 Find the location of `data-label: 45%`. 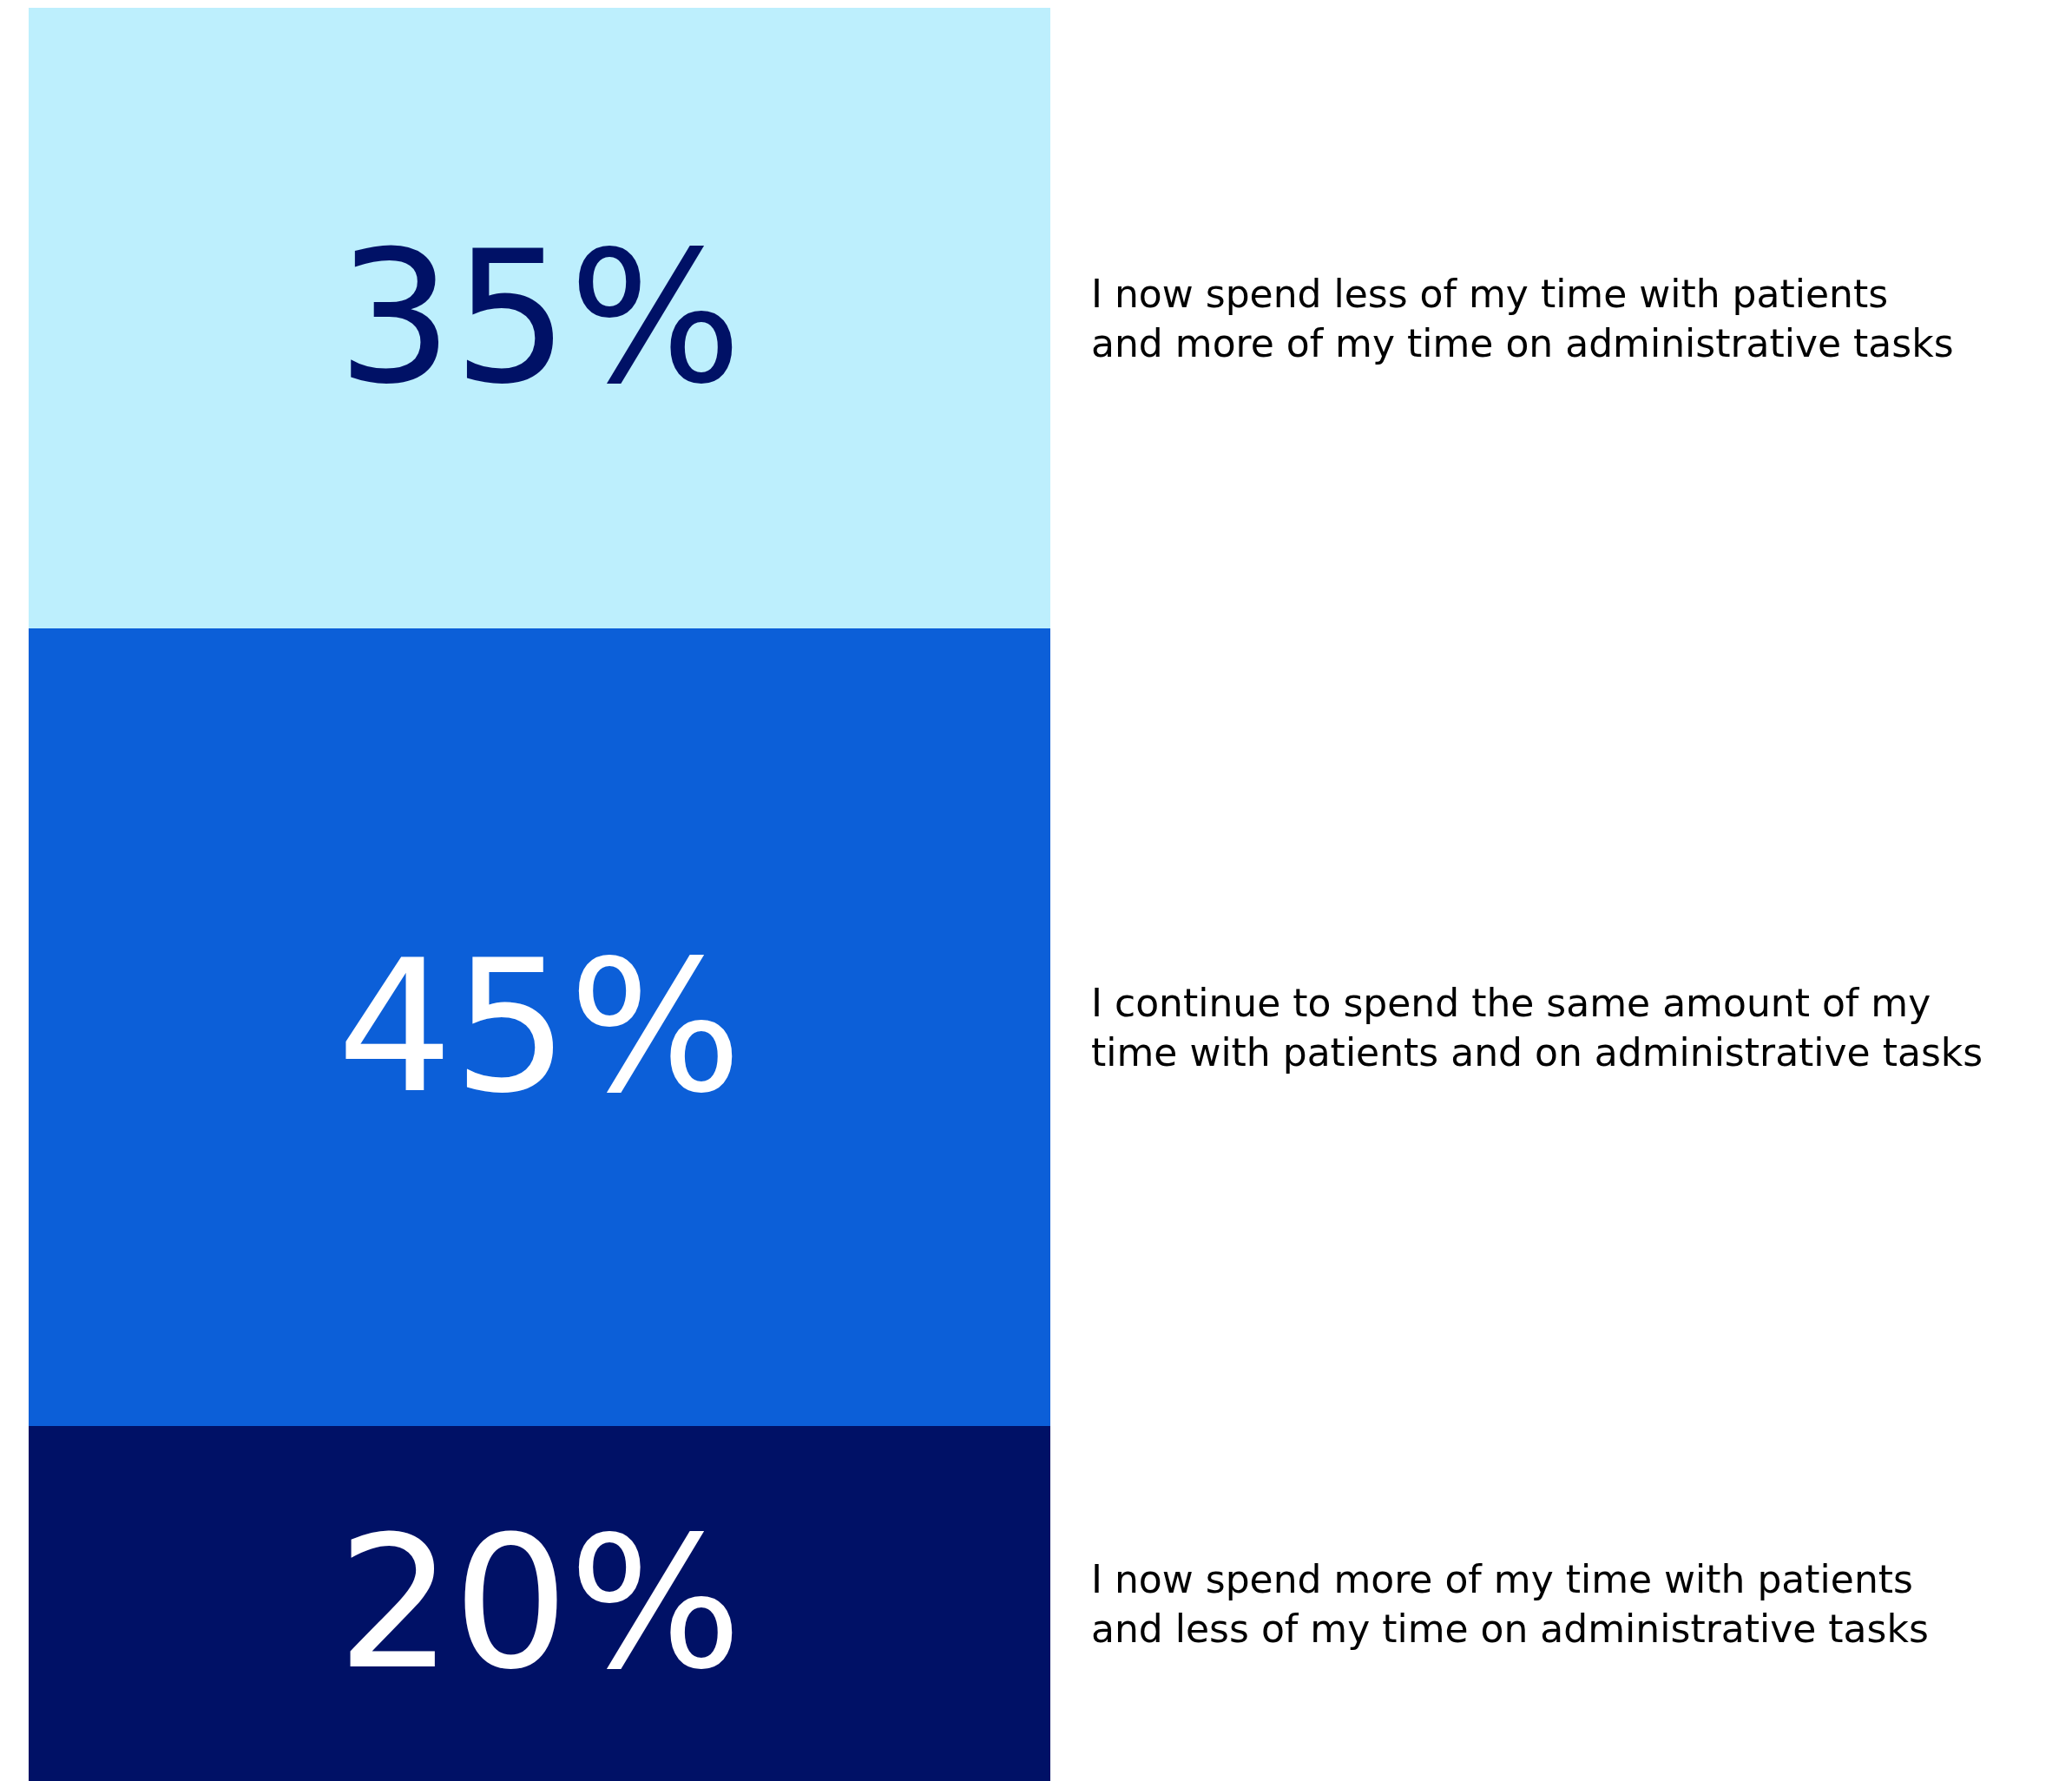

data-label: 45% is located at coordinates (539, 1027).